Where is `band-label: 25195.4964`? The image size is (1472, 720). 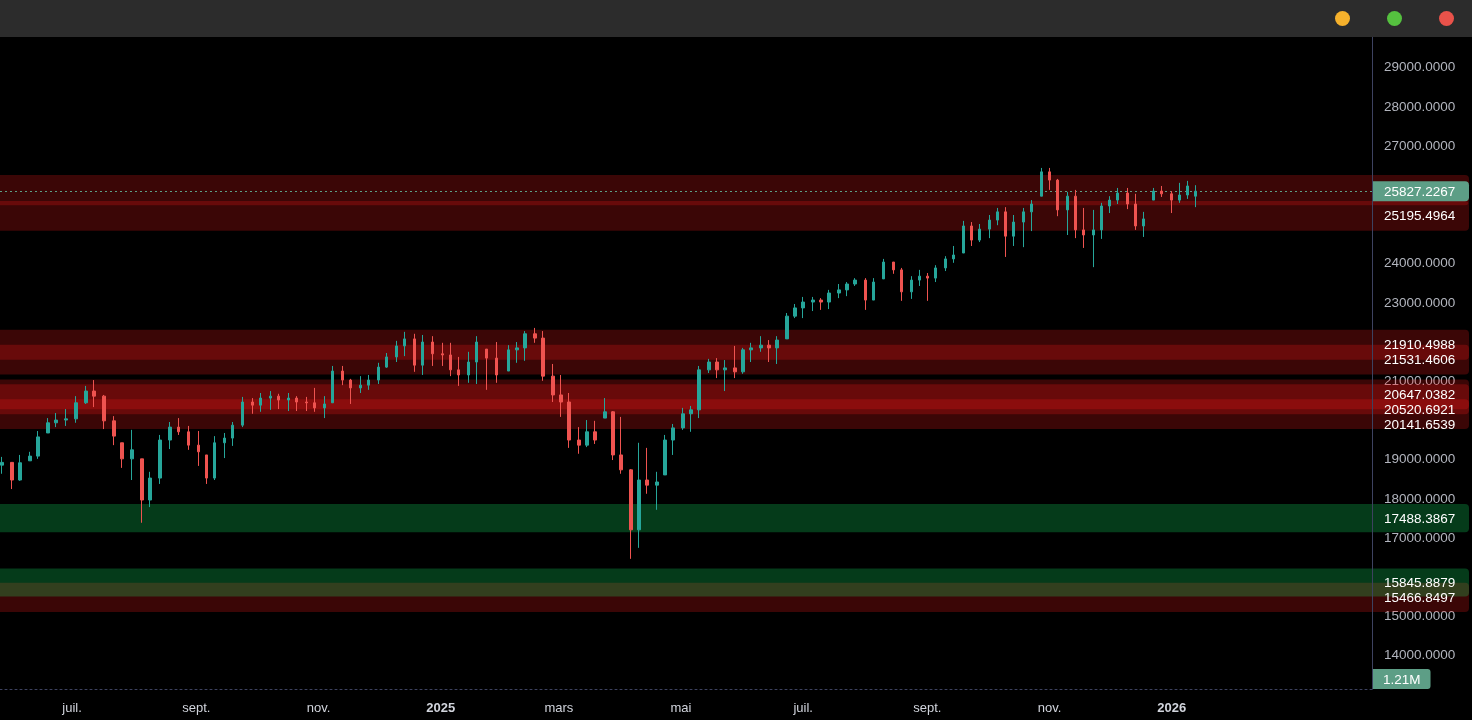
band-label: 25195.4964 is located at coordinates (1420, 216).